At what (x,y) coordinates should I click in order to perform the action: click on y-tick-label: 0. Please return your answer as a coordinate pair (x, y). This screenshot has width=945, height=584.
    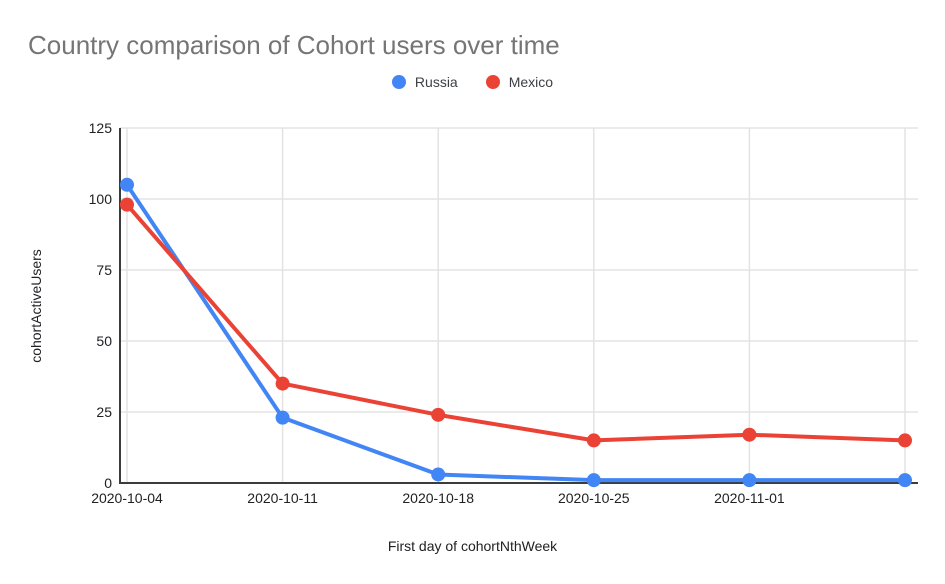
    Looking at the image, I should click on (108, 483).